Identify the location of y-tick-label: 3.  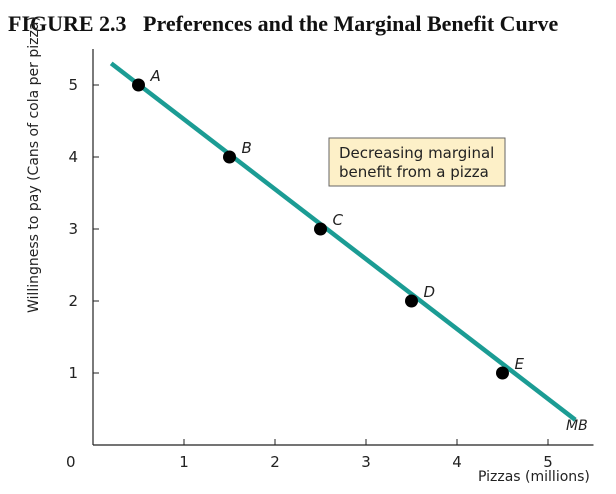
(73, 229).